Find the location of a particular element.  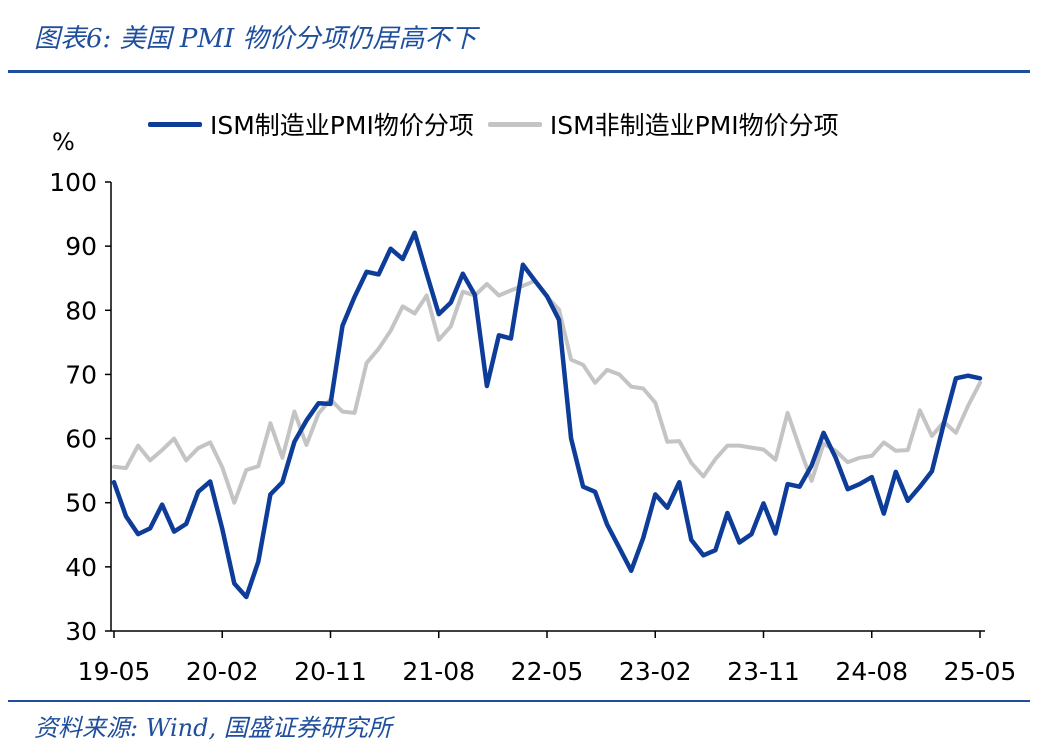

legend-item-mfg: ISM制造业PMI物价分项 is located at coordinates (311, 124).